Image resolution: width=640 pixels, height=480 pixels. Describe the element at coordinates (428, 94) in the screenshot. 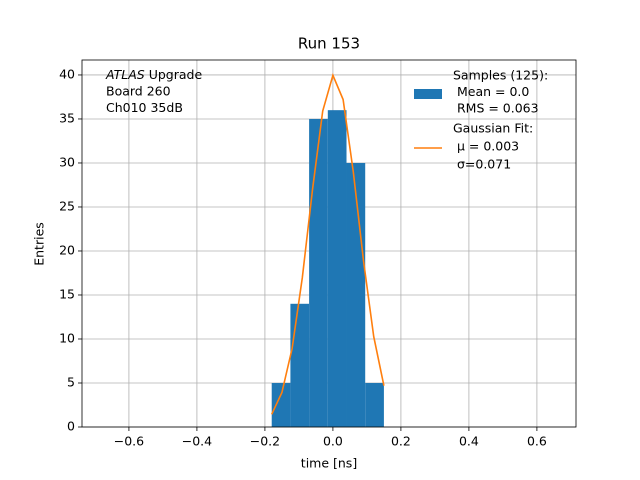

I see `legend-swatch` at that location.